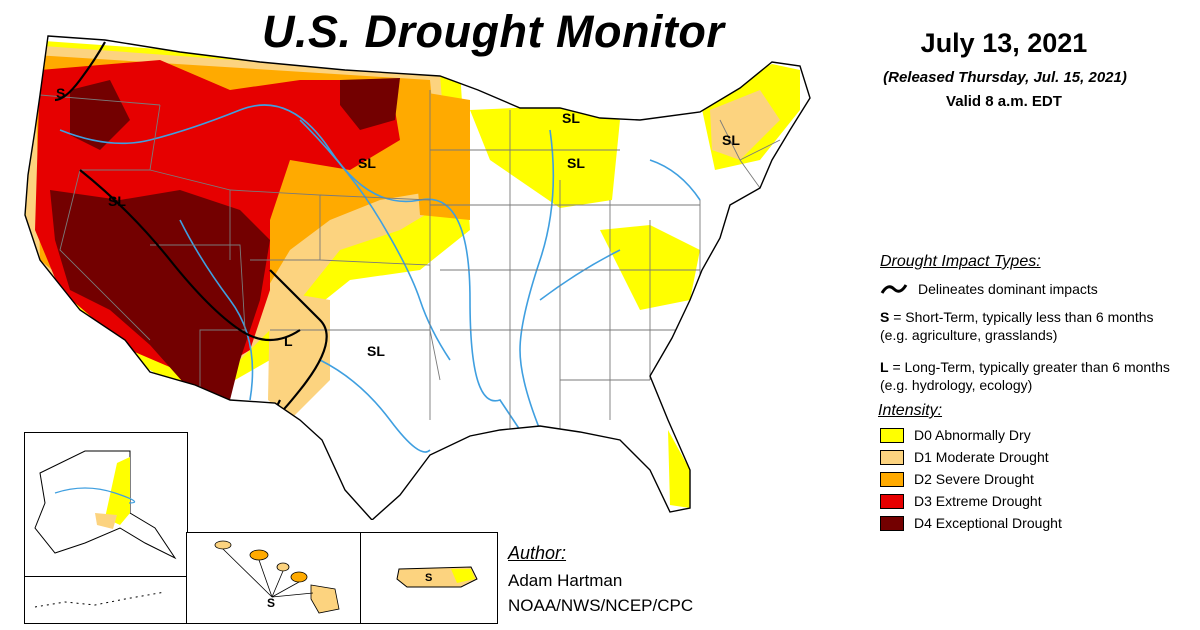 This screenshot has height=630, width=1200. Describe the element at coordinates (565, 580) in the screenshot. I see `author-name: Adam Hartman` at that location.